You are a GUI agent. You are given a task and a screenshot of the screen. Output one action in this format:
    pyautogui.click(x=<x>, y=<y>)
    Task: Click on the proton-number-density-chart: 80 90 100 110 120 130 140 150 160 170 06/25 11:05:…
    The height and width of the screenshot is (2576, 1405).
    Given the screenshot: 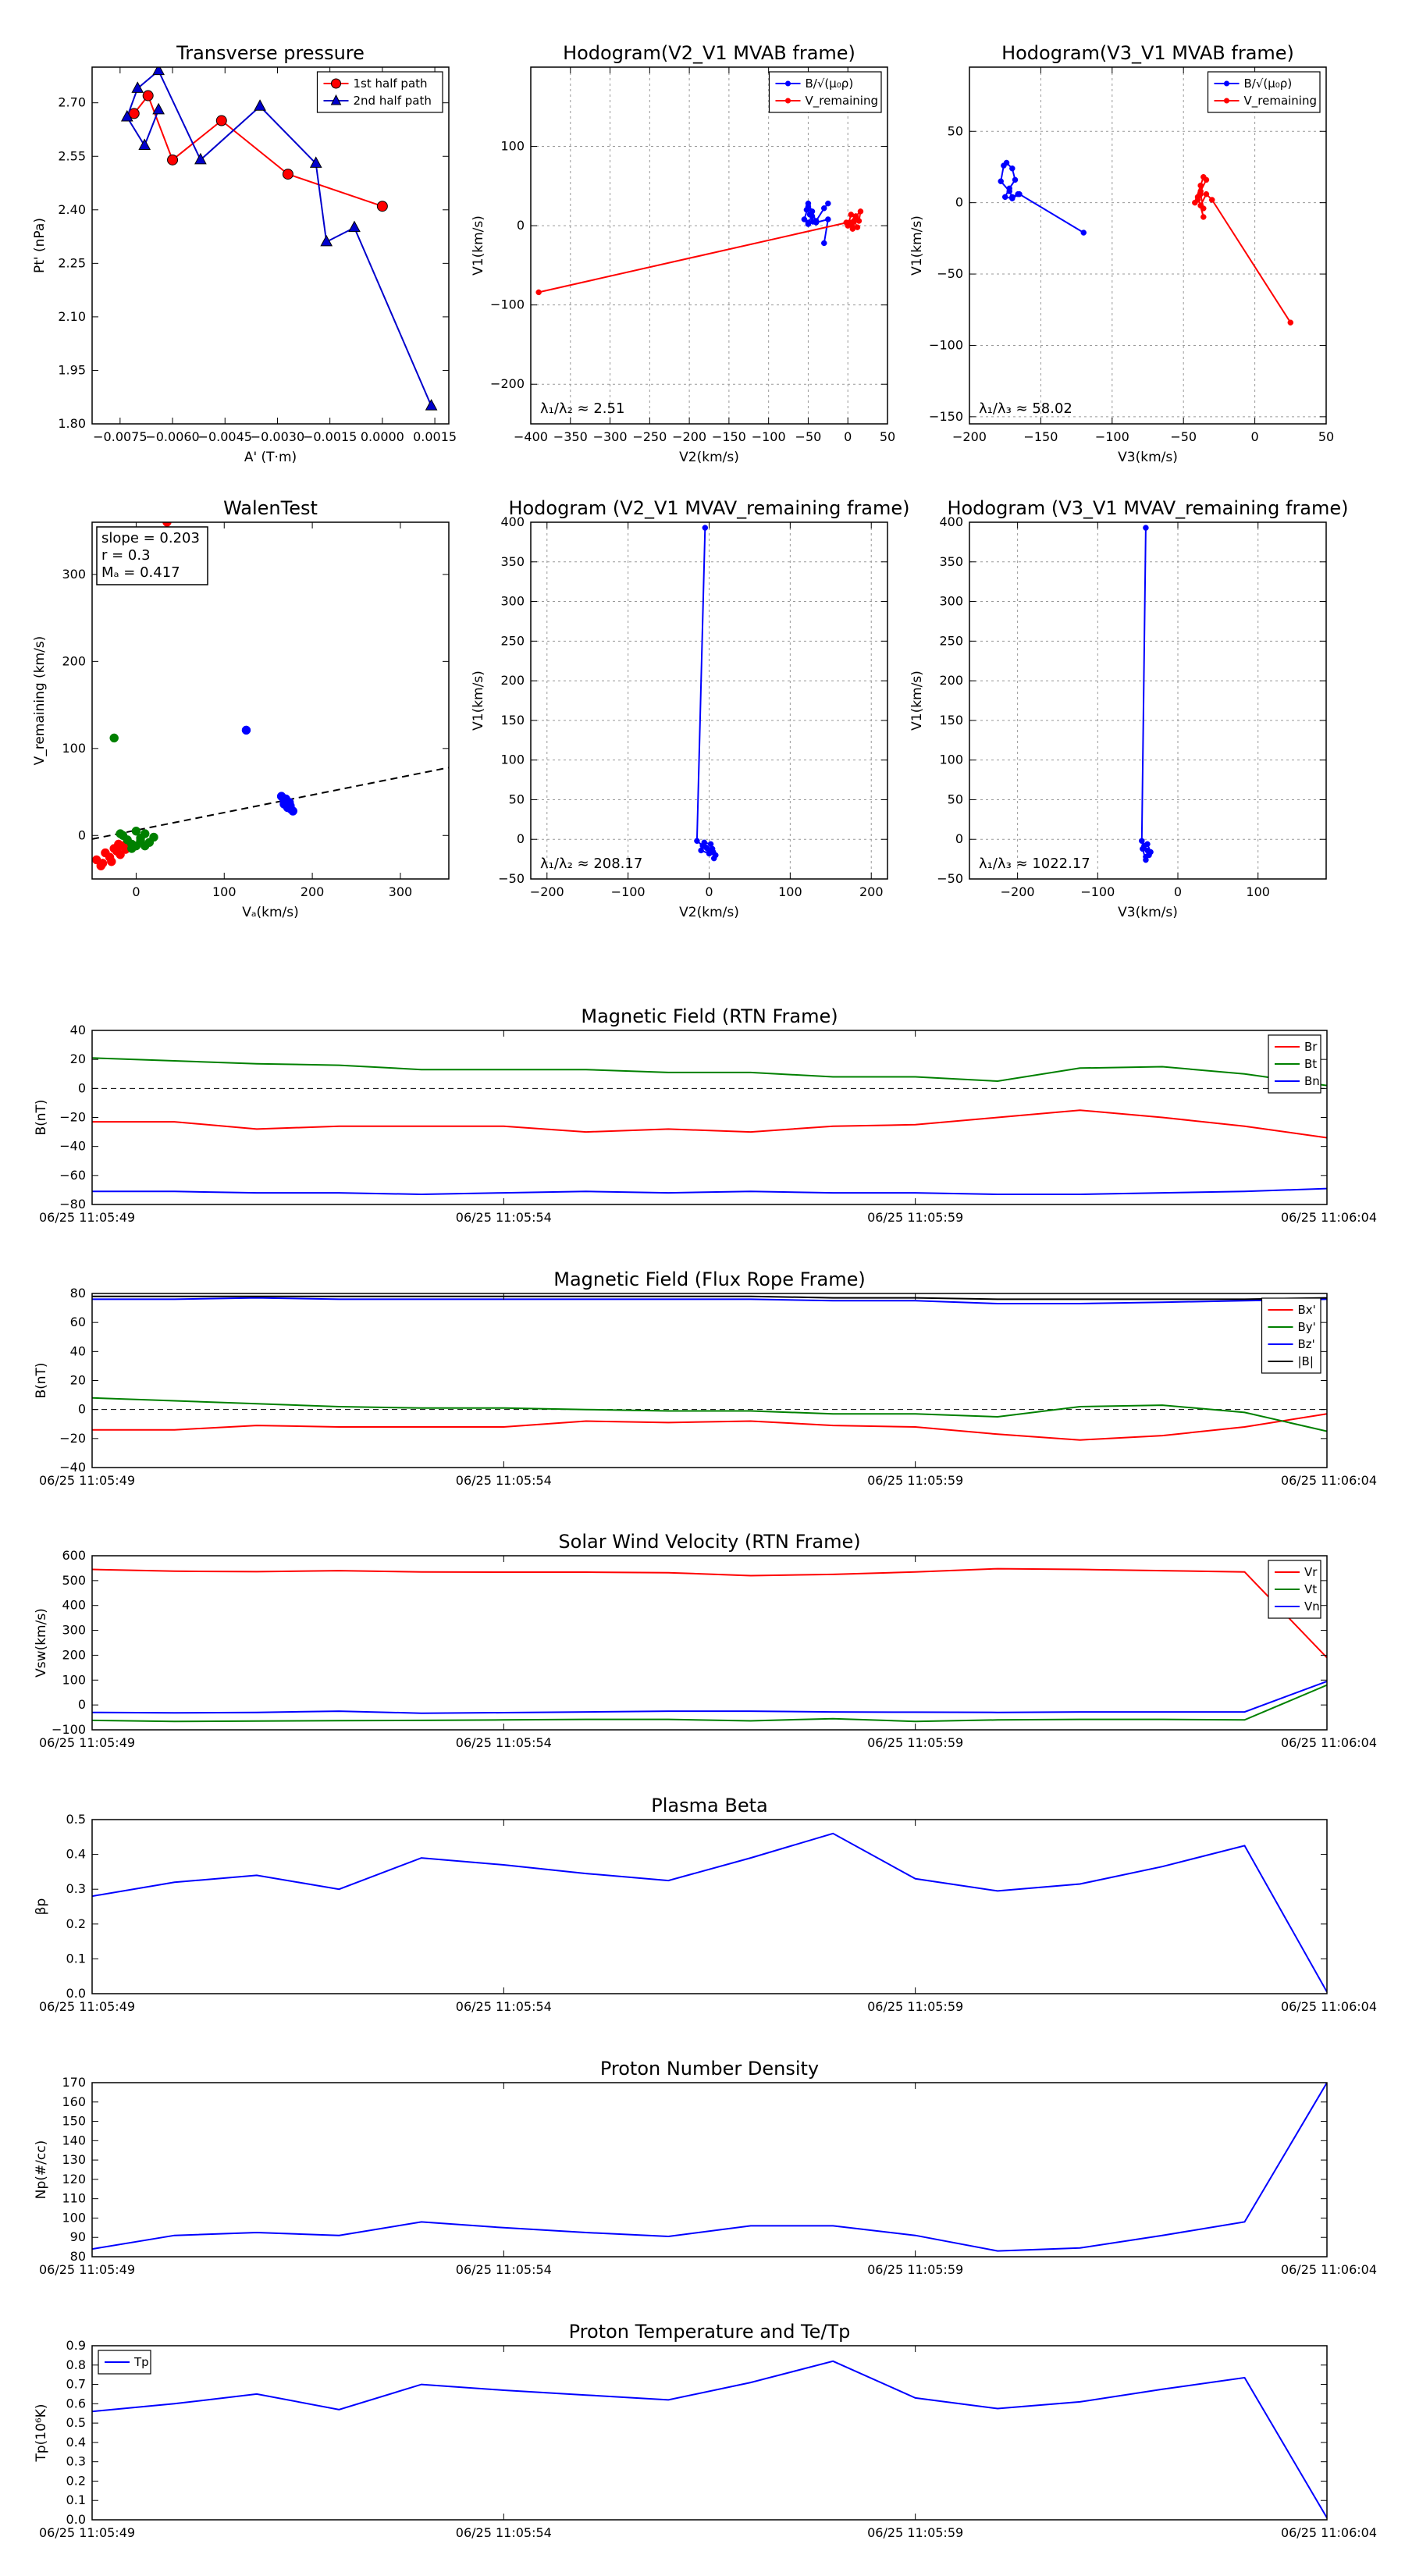 What is the action you would take?
    pyautogui.click(x=706, y=2167)
    